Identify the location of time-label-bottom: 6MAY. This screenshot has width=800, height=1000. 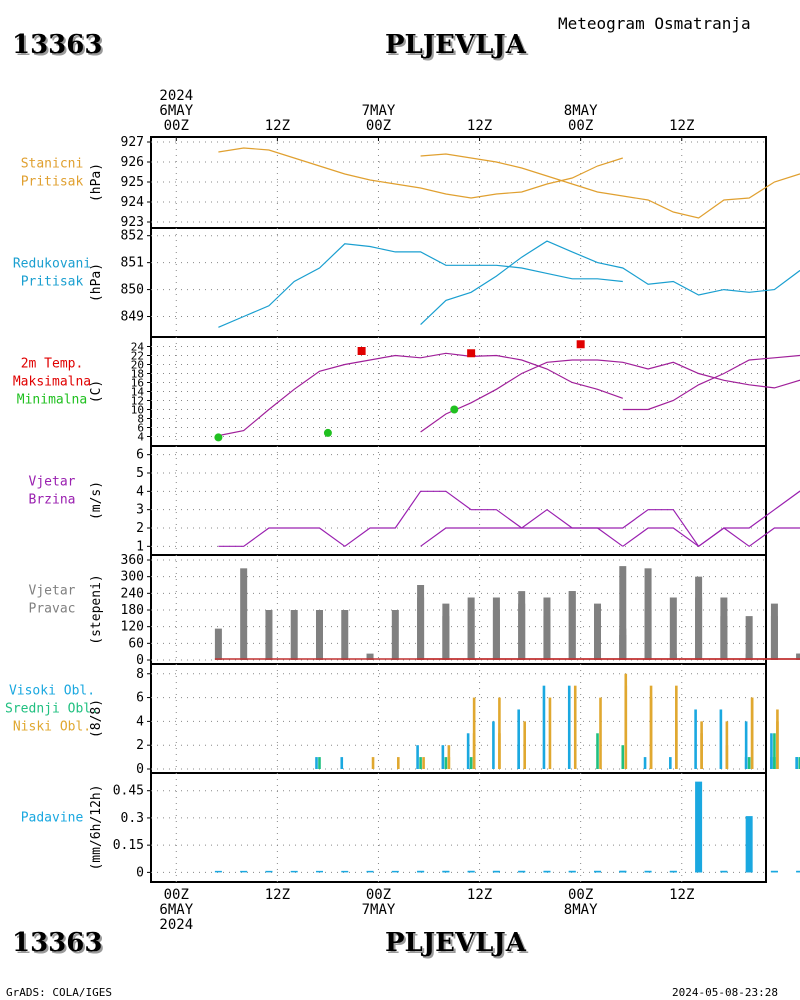
(176, 910).